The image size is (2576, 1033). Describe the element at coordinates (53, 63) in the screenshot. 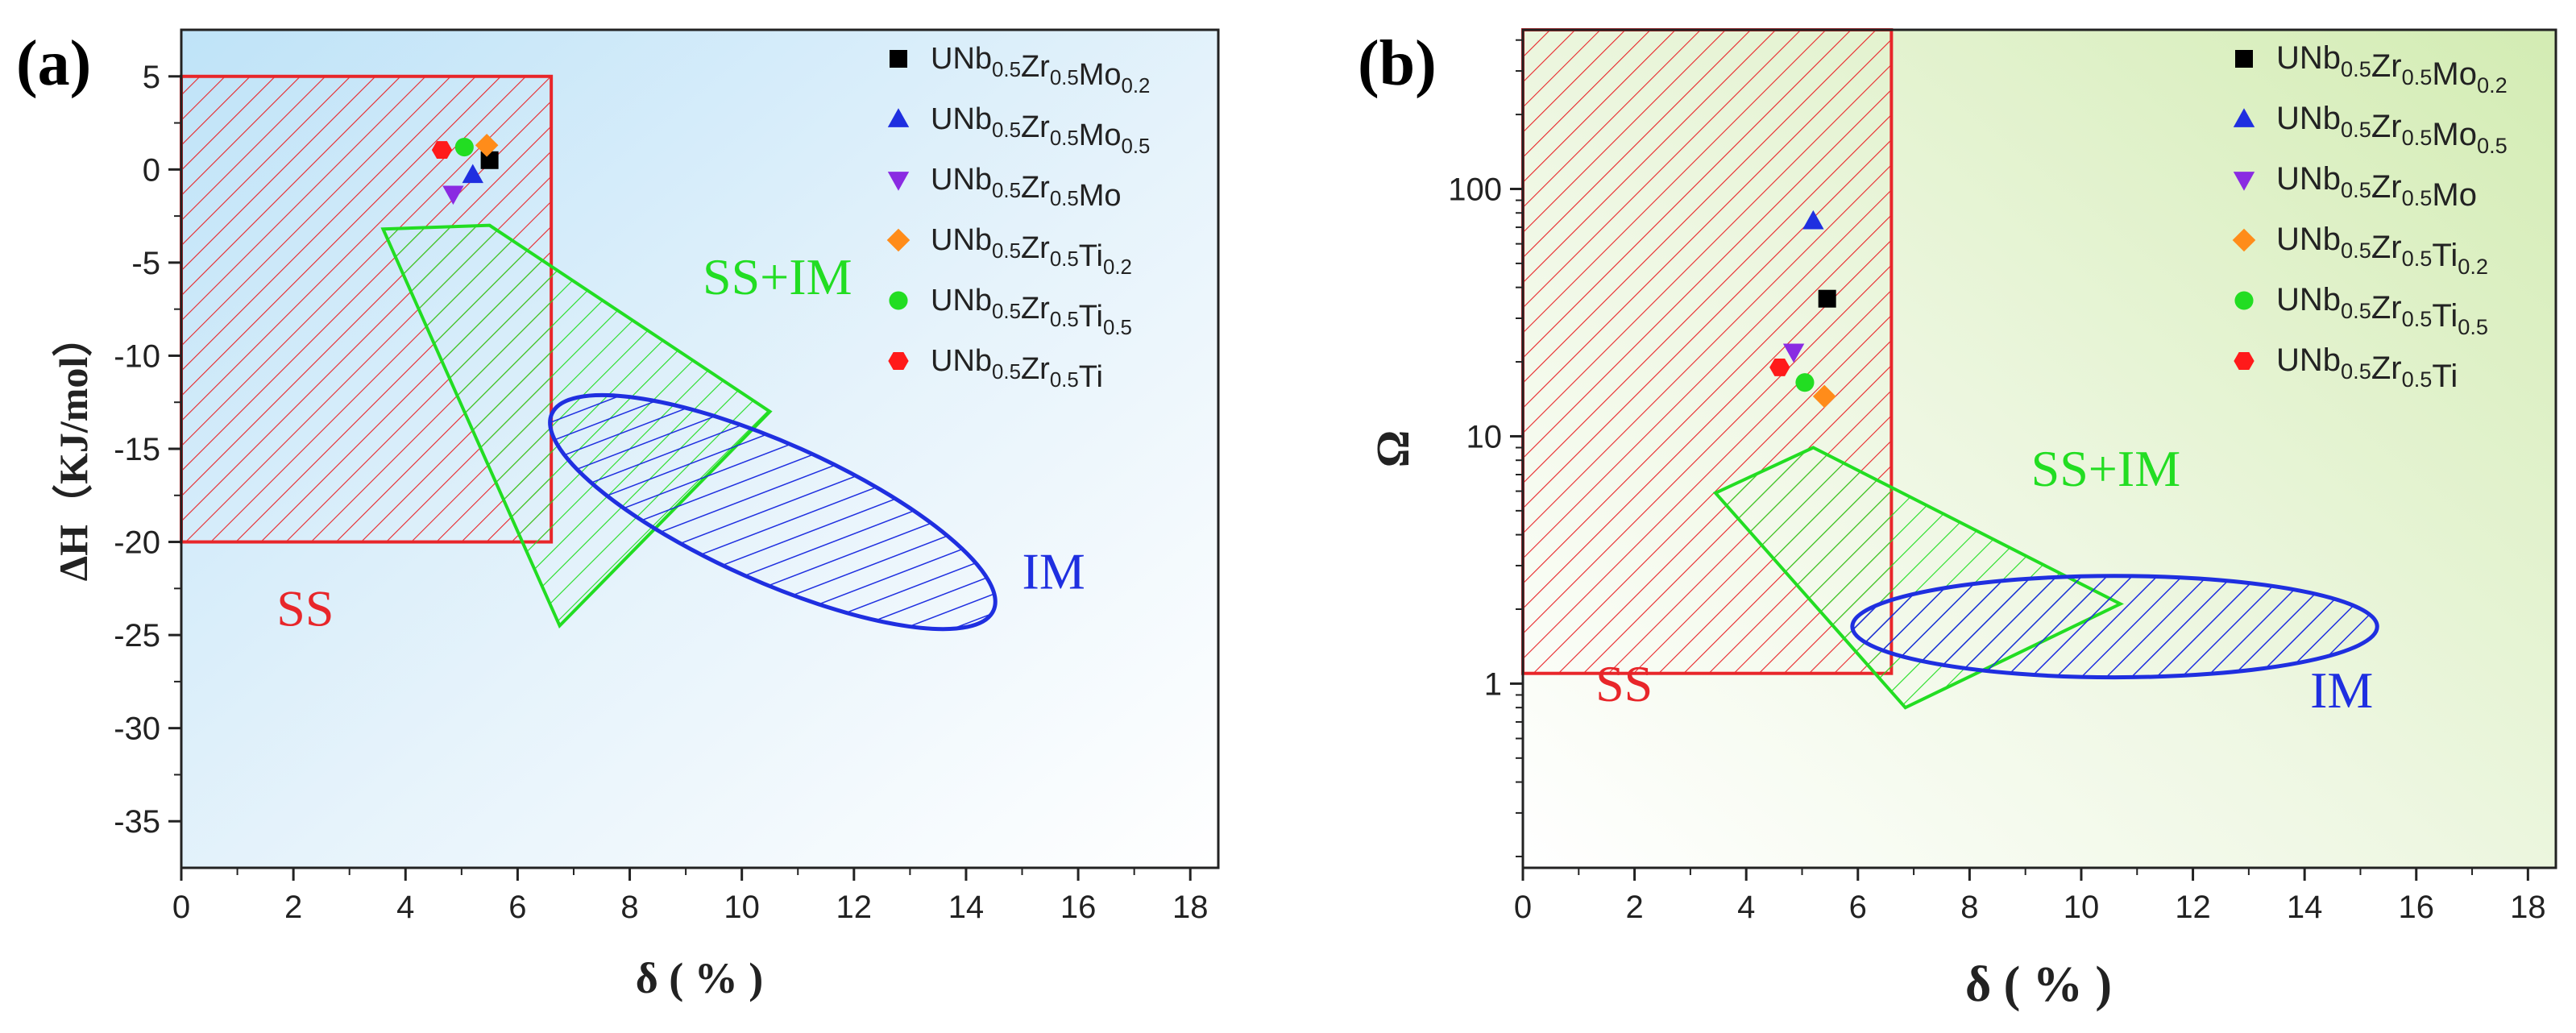

I see `panel-label: (a)` at that location.